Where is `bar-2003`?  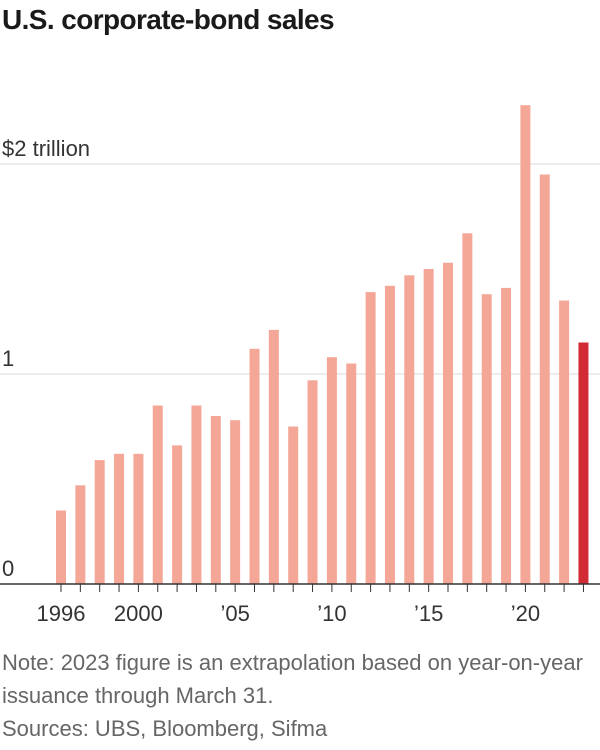 bar-2003 is located at coordinates (196, 494).